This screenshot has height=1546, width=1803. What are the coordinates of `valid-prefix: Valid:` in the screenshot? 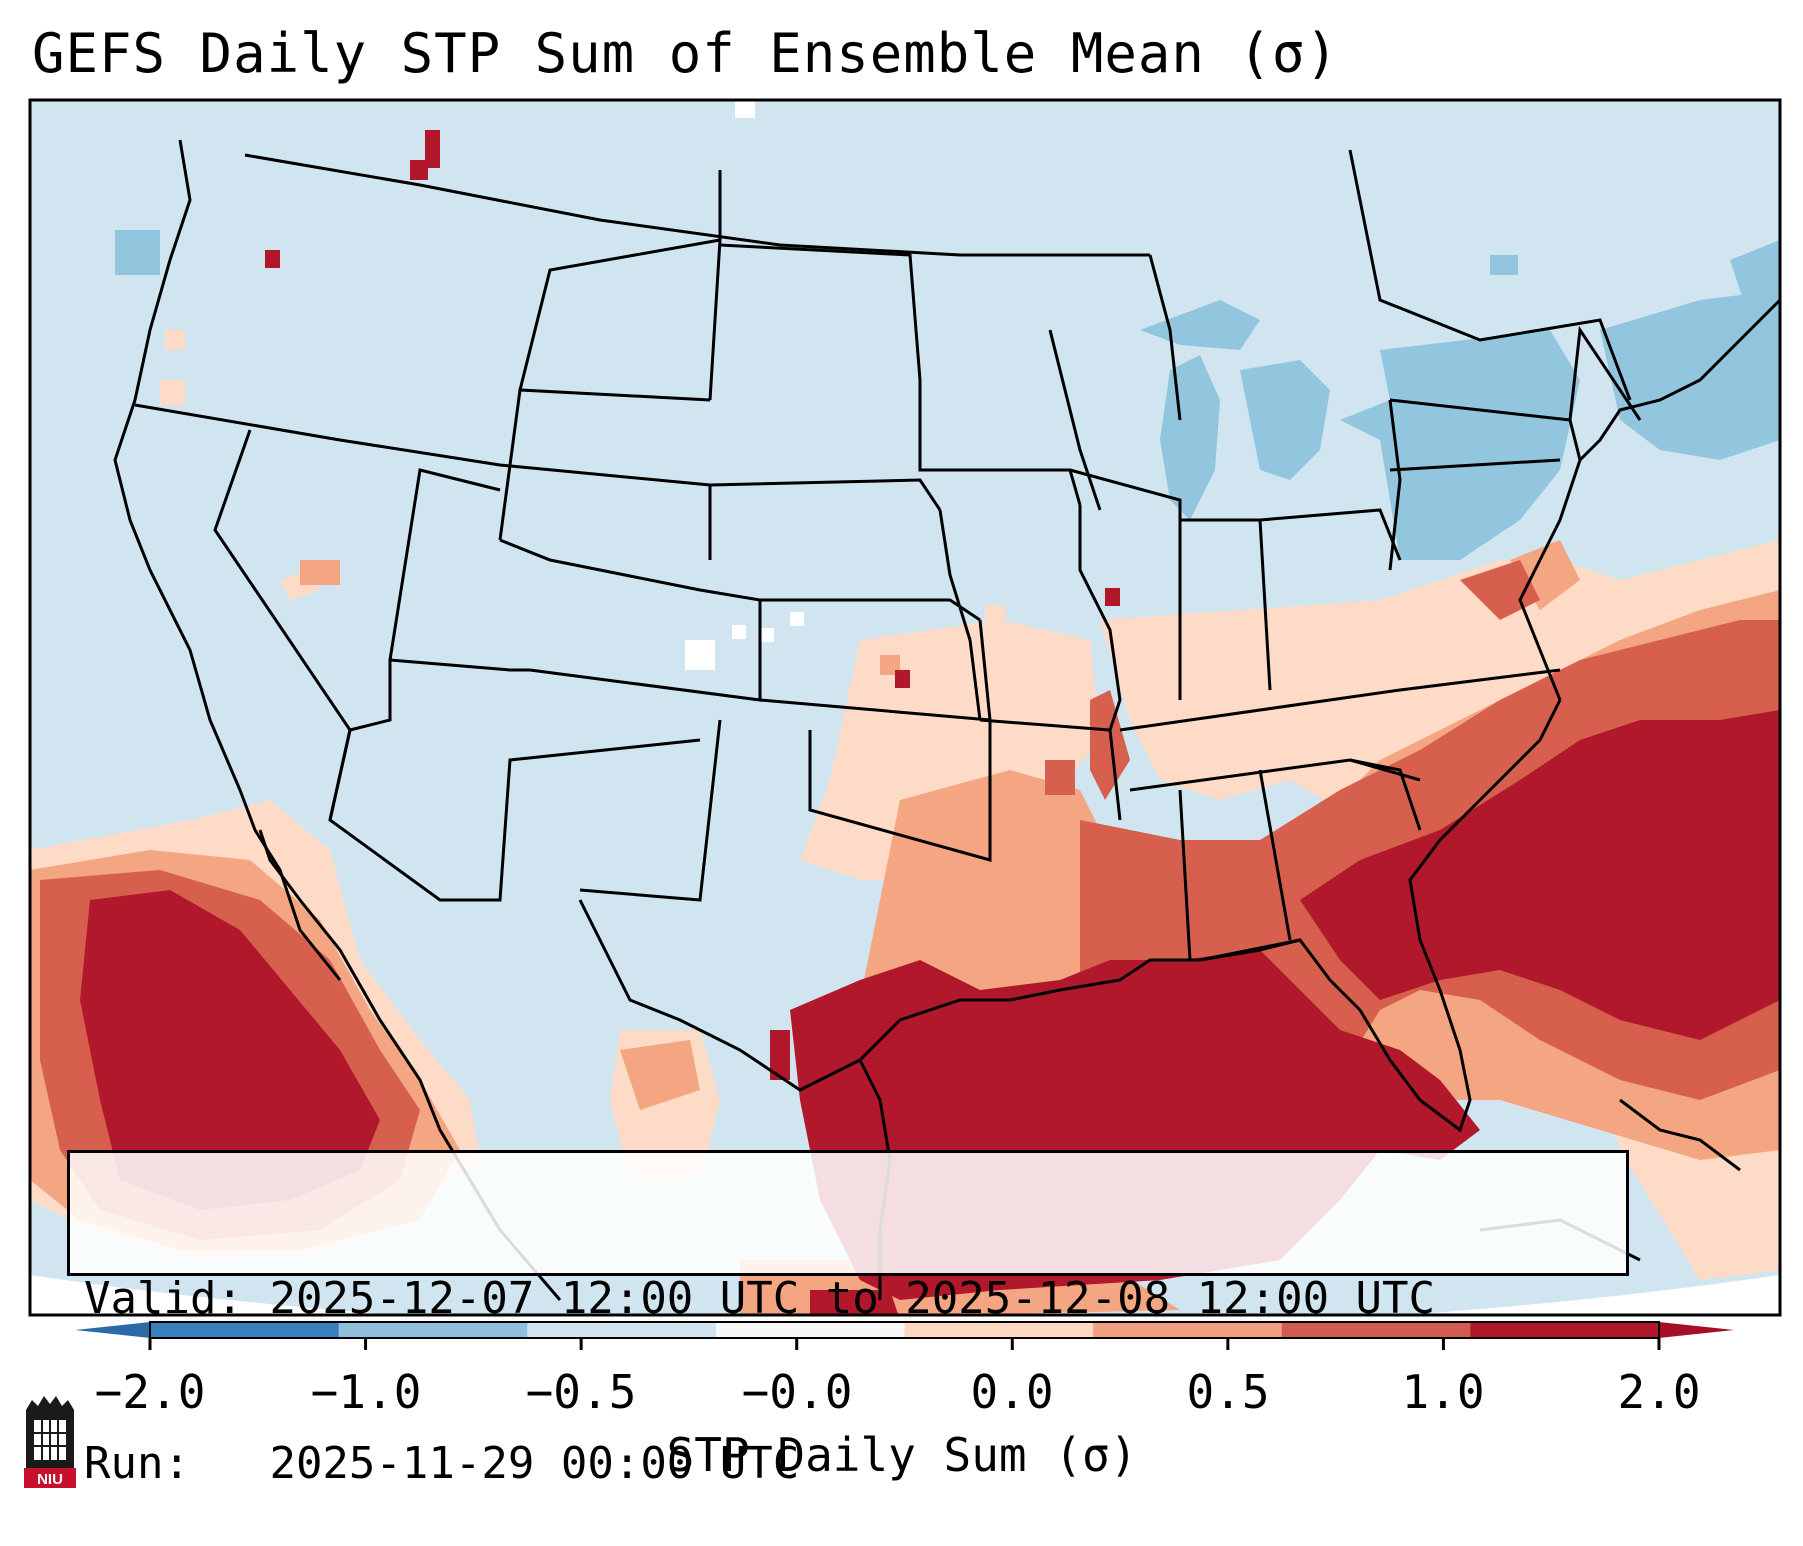 It's located at (163, 1298).